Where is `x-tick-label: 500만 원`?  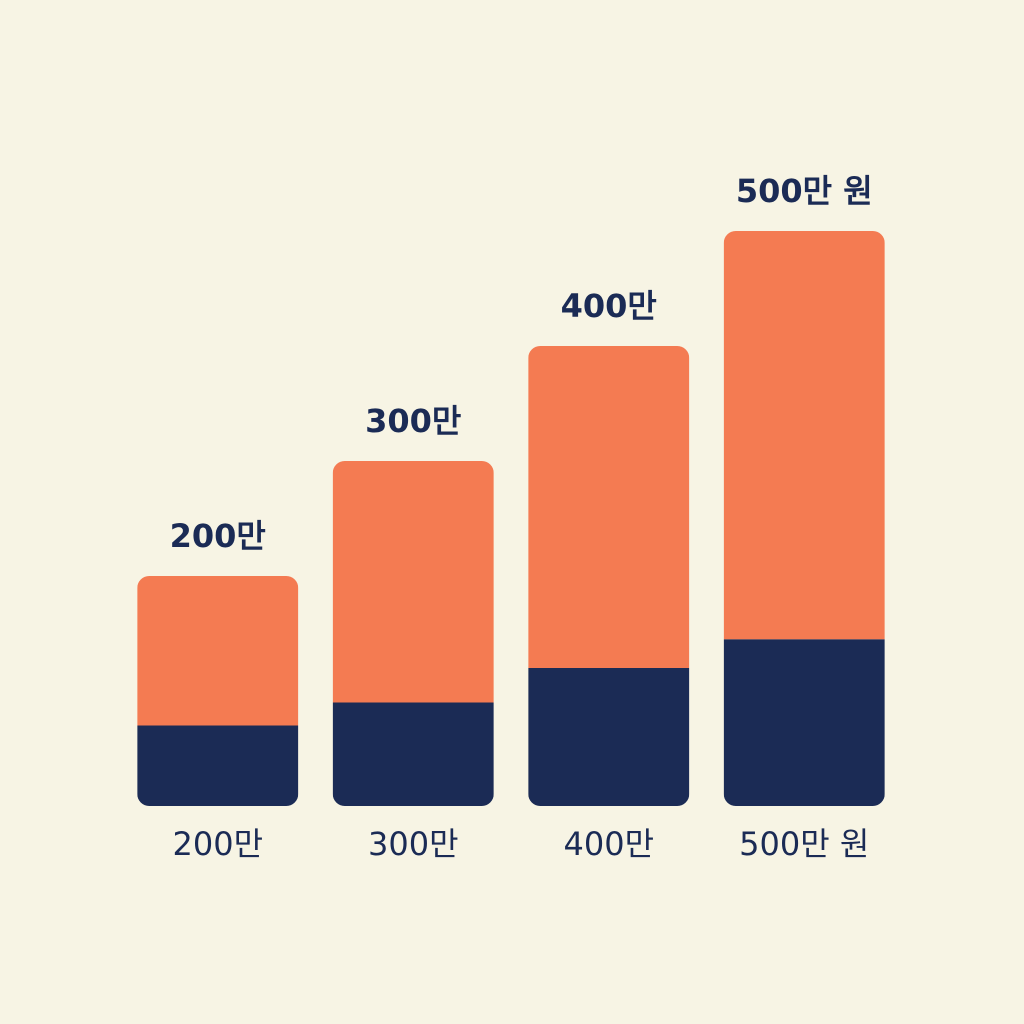 x-tick-label: 500만 원 is located at coordinates (804, 844).